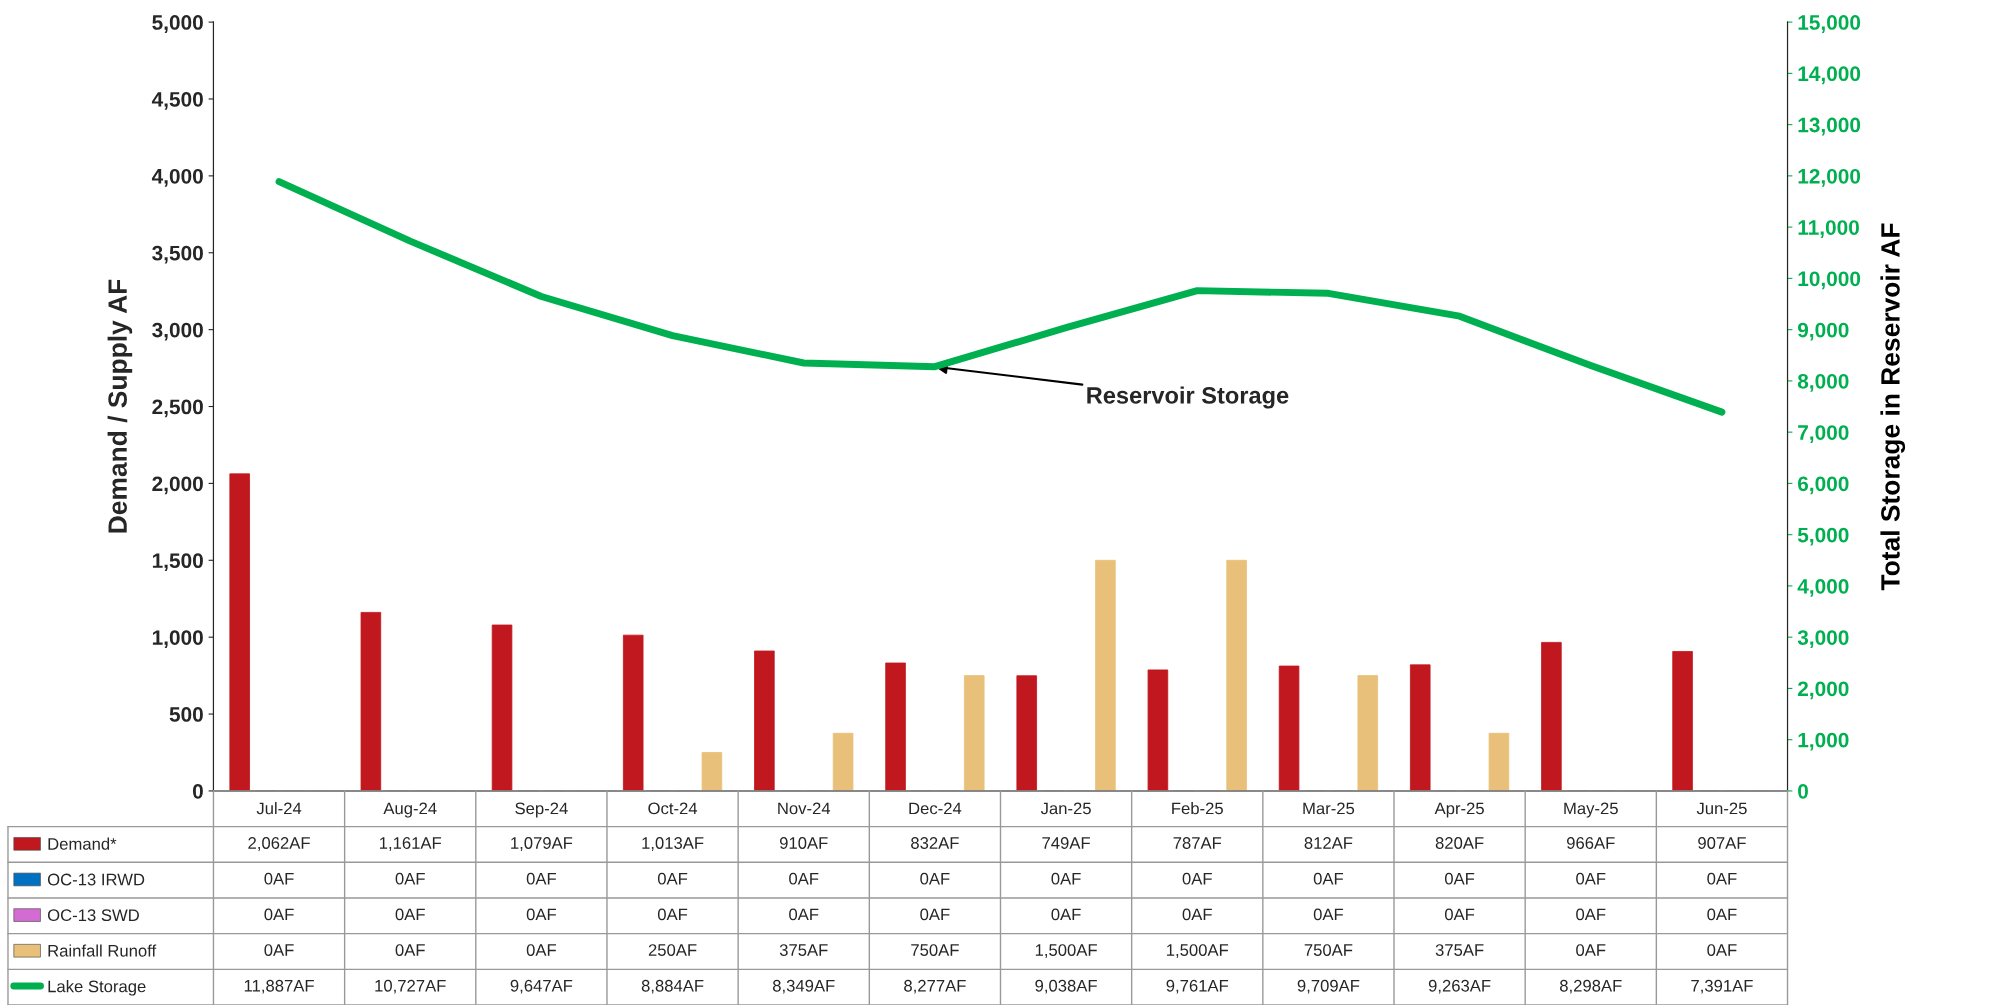 This screenshot has height=1005, width=1995. I want to click on y2-tick-label: 6,000, so click(1823, 485).